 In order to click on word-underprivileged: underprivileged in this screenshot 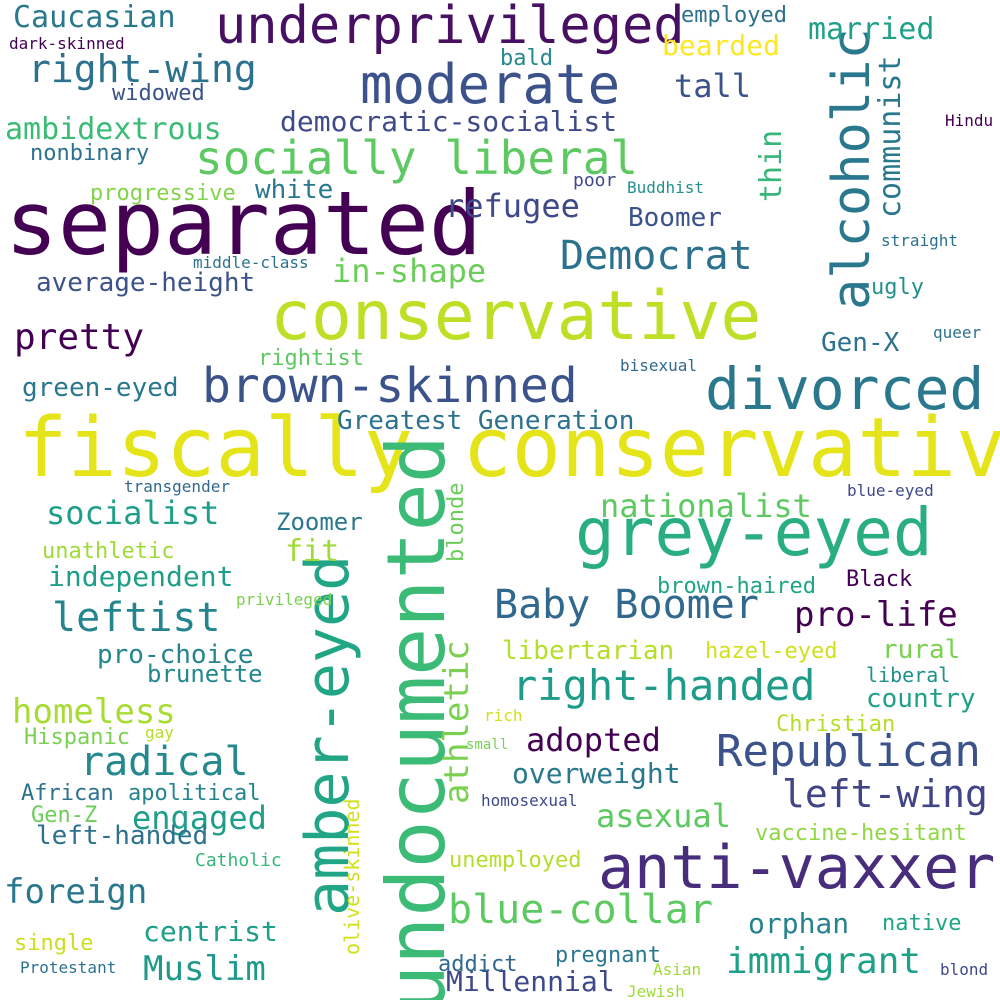, I will do `click(450, 28)`.